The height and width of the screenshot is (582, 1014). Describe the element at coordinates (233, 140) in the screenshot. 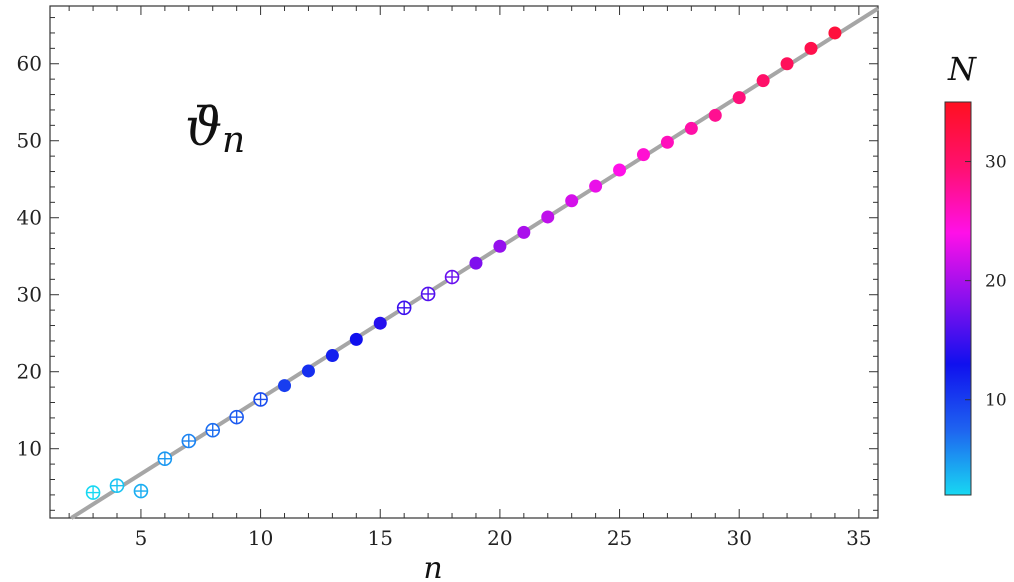

I see `annotation-subscript: n` at that location.